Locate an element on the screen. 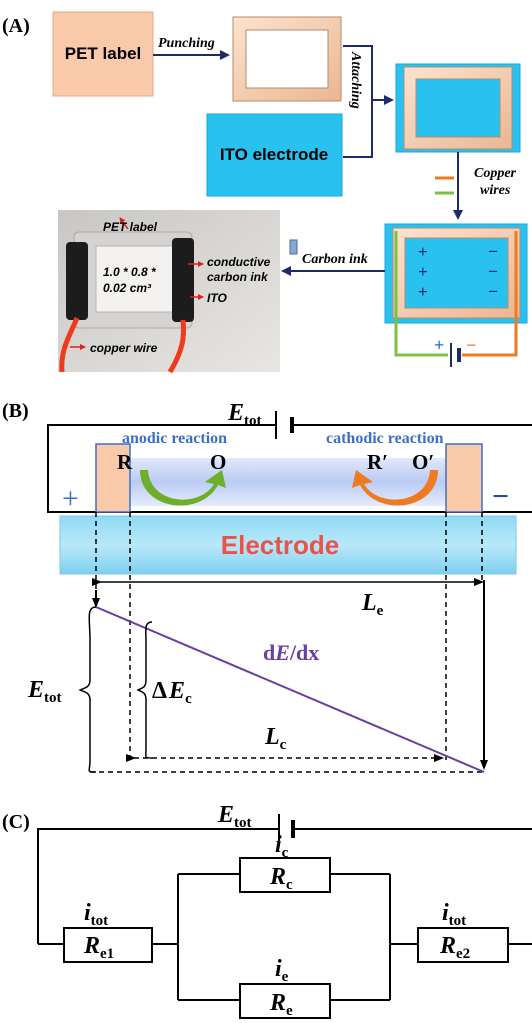  photo-dimensions-1: 1.0 * 0.8 * is located at coordinates (130, 272).